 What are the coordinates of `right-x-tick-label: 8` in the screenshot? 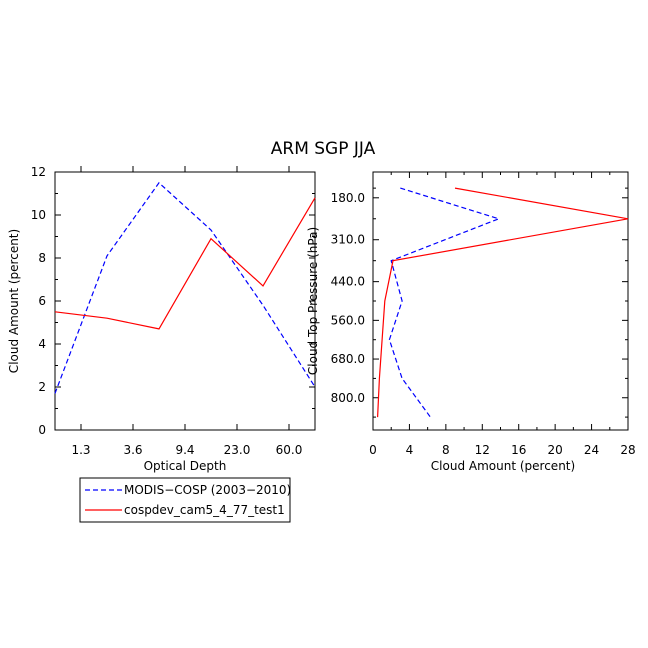 It's located at (446, 450).